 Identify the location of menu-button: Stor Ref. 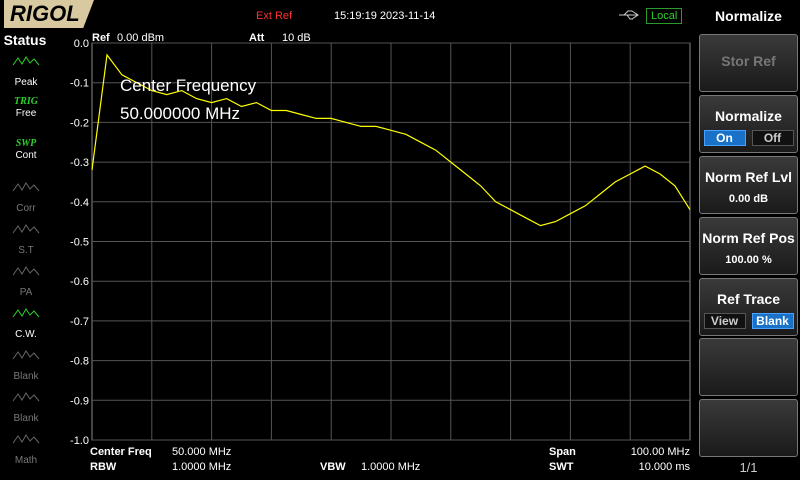
(748, 63).